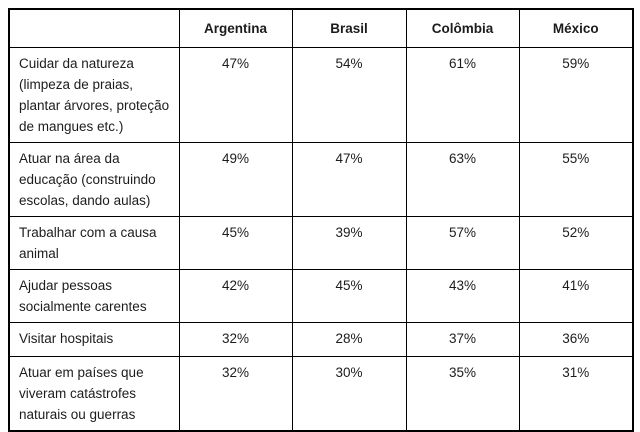 This screenshot has width=640, height=432. Describe the element at coordinates (576, 95) in the screenshot. I see `value-cell: 59%` at that location.